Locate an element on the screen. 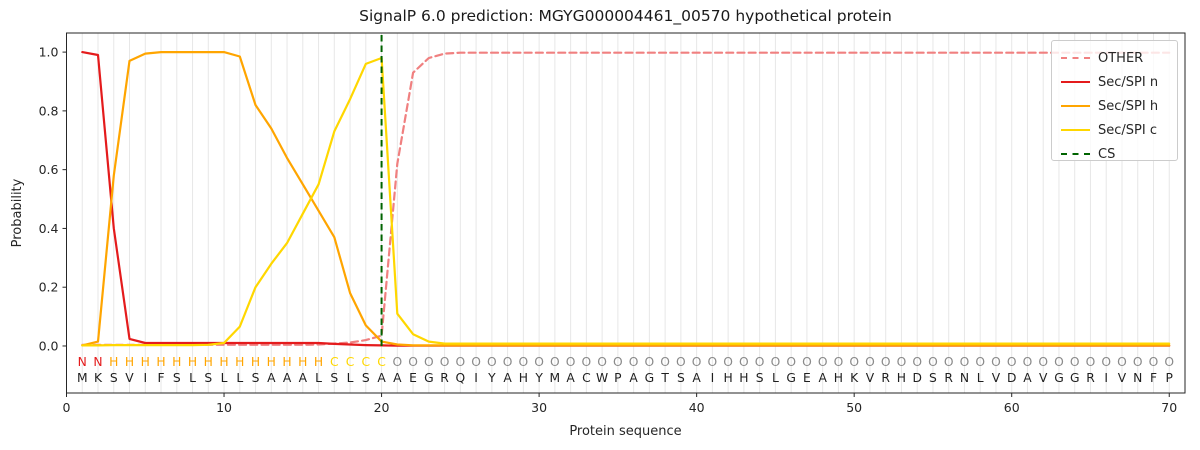 This screenshot has height=450, width=1200. x-tick-label: 60 is located at coordinates (1012, 407).